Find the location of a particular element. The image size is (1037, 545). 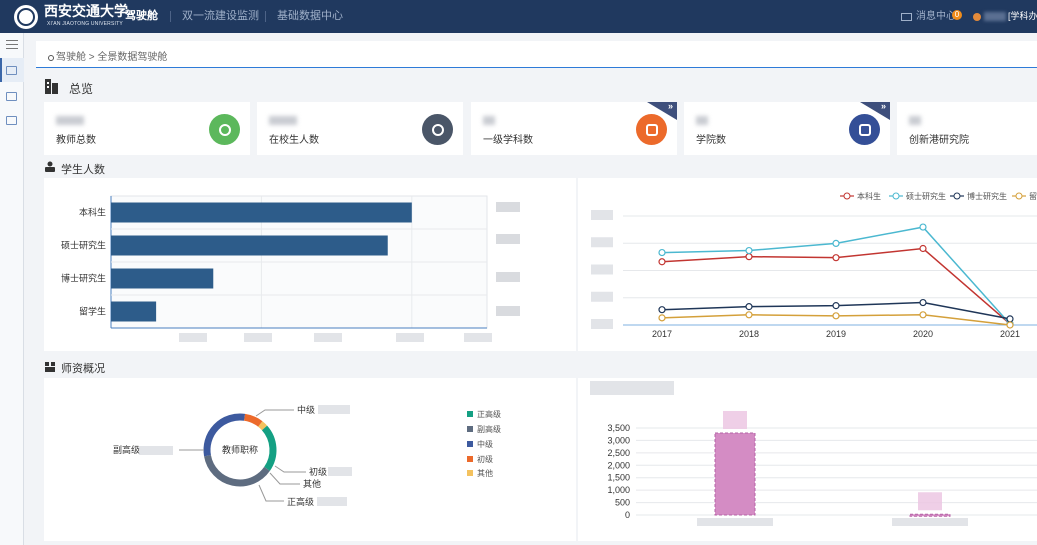

legend-associate: 副高级 is located at coordinates (484, 429).